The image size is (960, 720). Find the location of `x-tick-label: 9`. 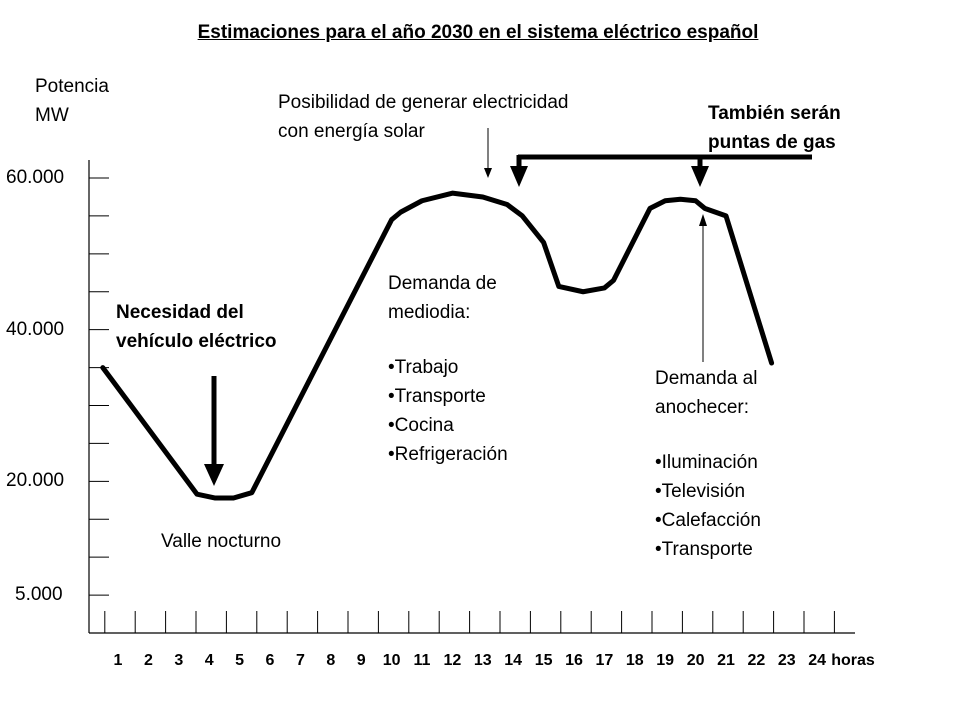

x-tick-label: 9 is located at coordinates (361, 660).